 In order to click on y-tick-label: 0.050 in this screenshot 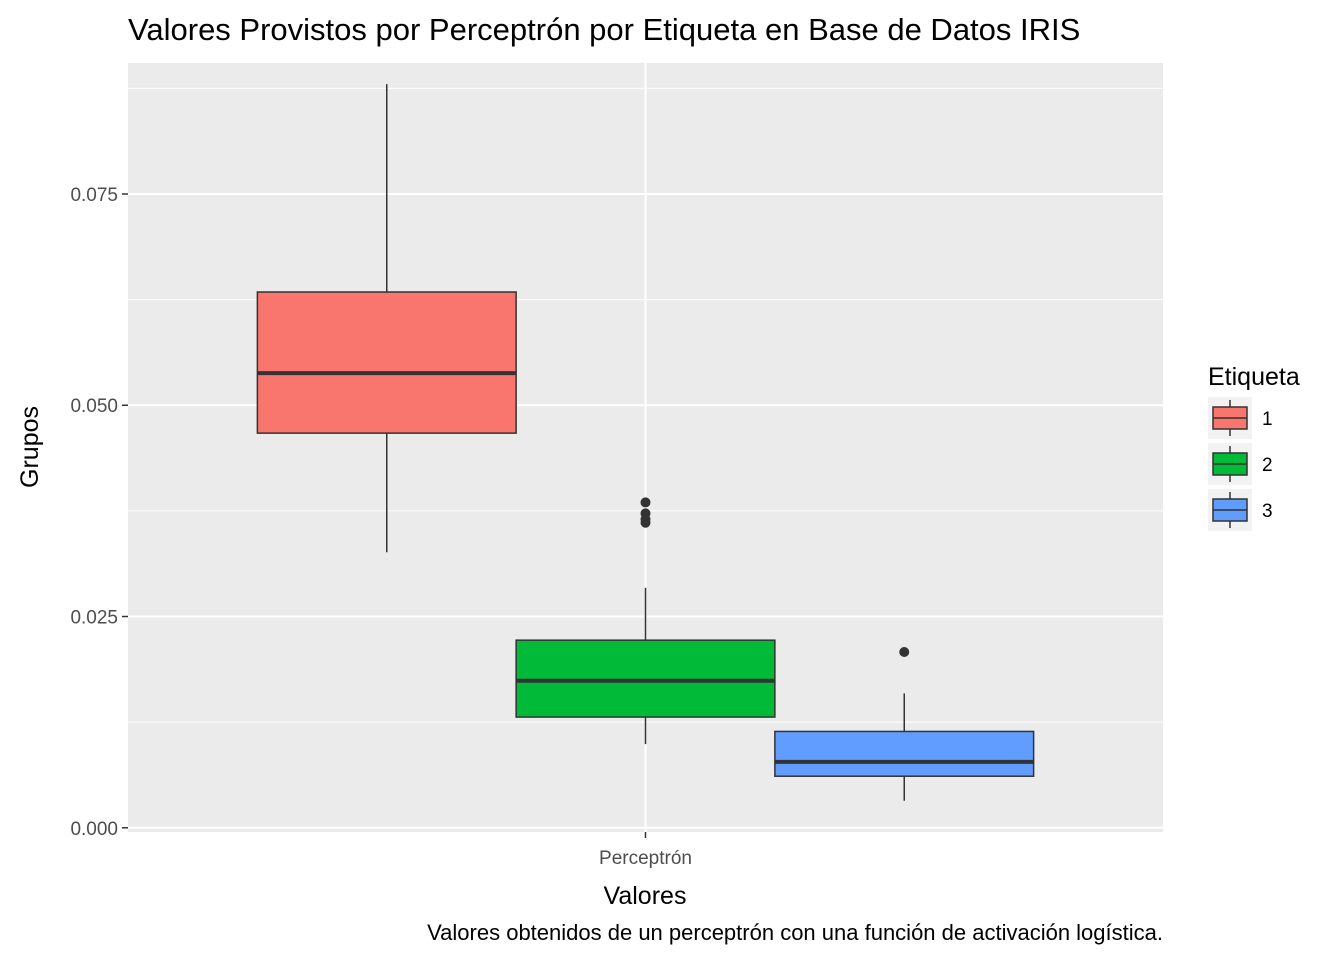, I will do `click(94, 406)`.